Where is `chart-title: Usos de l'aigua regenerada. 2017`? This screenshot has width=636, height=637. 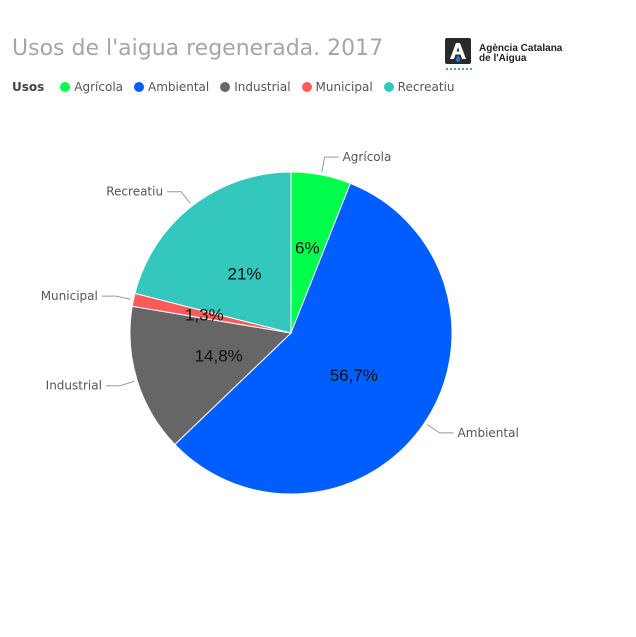 chart-title: Usos de l'aigua regenerada. 2017 is located at coordinates (198, 48).